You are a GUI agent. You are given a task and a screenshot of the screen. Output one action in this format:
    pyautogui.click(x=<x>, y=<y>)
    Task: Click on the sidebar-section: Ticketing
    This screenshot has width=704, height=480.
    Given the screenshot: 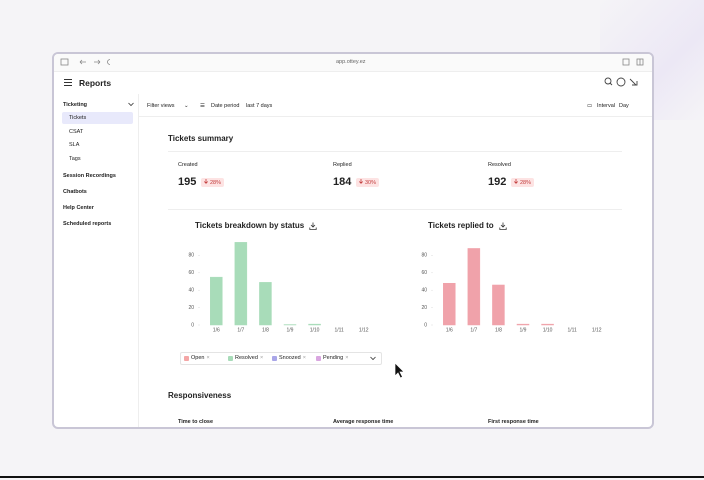 What is the action you would take?
    pyautogui.click(x=75, y=105)
    